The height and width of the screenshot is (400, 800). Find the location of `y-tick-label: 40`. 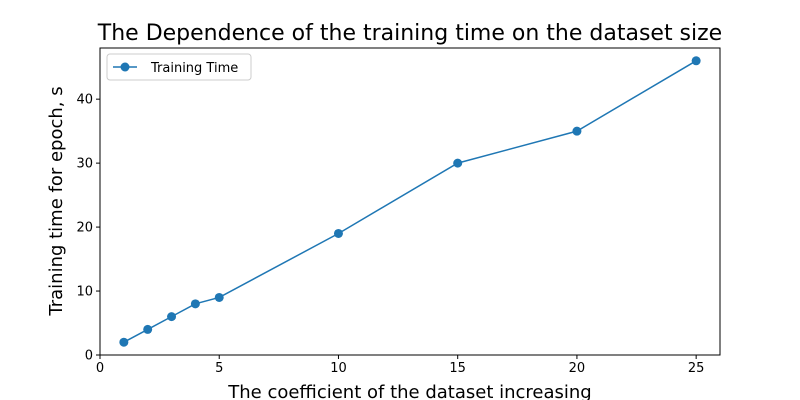

y-tick-label: 40 is located at coordinates (84, 100).